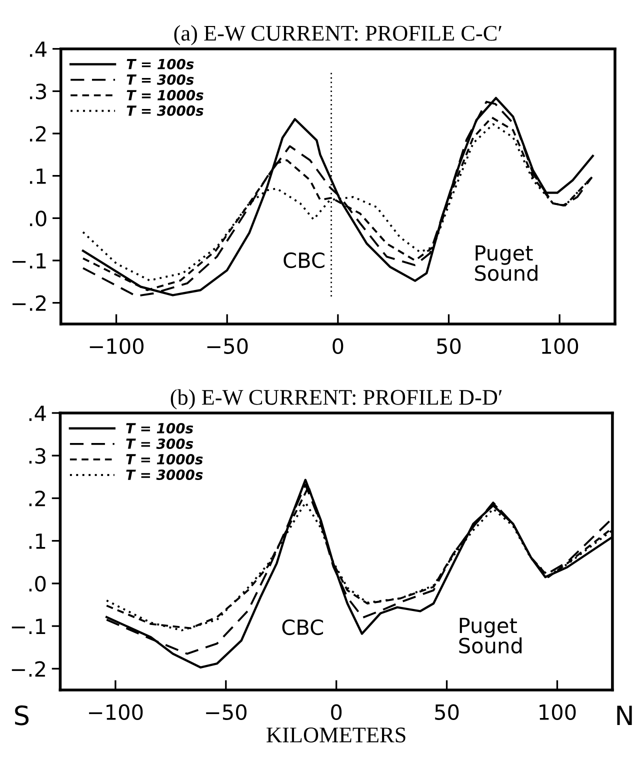  Describe the element at coordinates (336, 399) in the screenshot. I see `chart-title: (b) E-W CURRENT: PROFILE D-D′` at that location.